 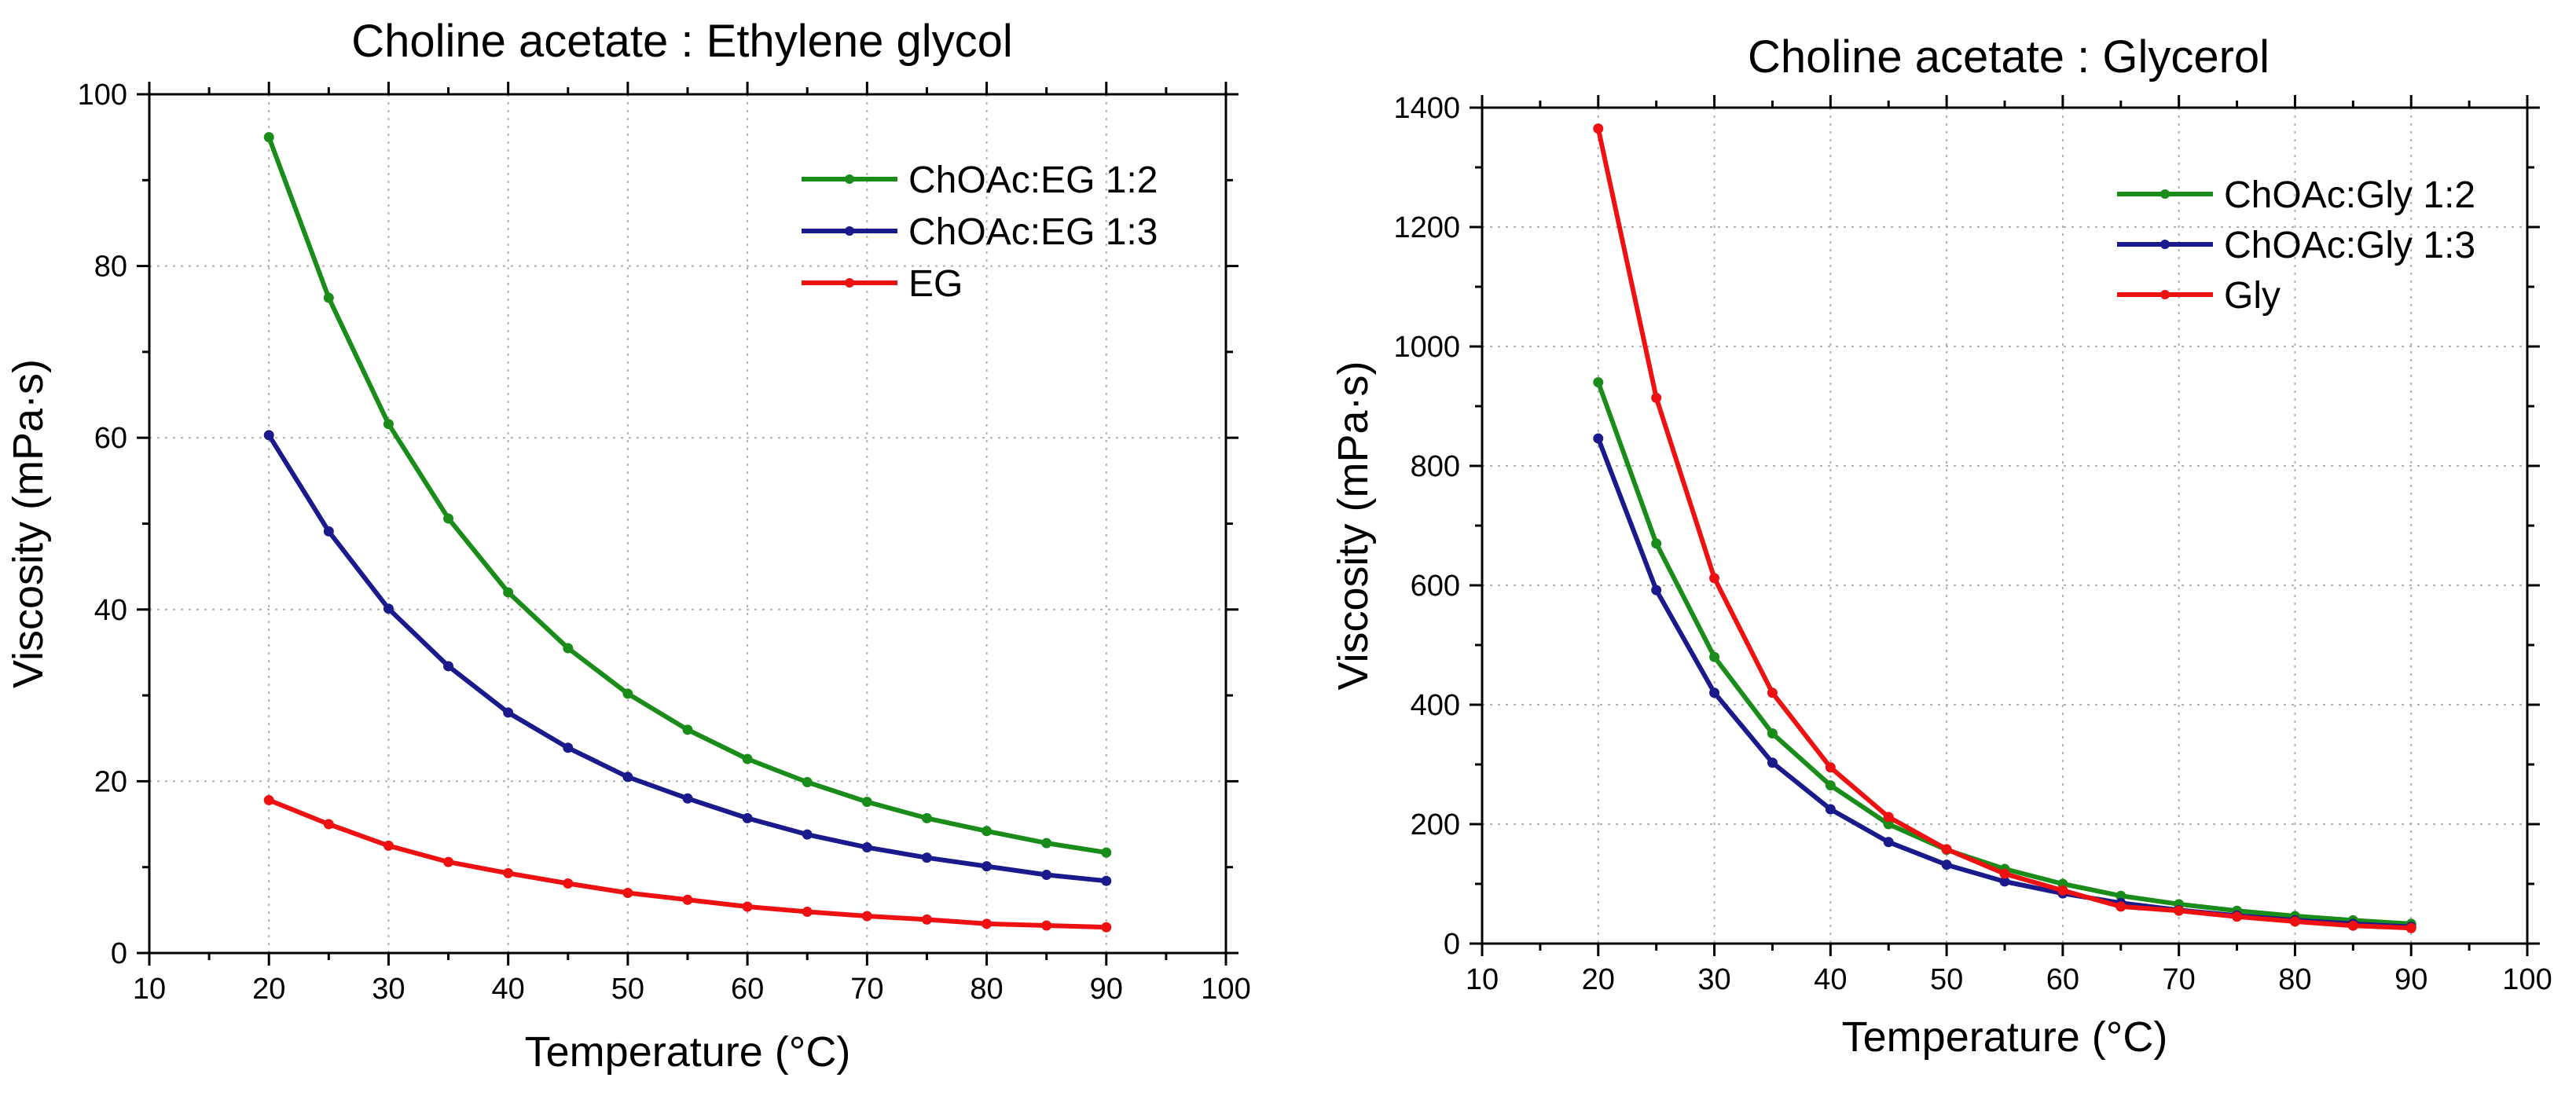 I want to click on y-tick-label: 1000, so click(x=1426, y=347).